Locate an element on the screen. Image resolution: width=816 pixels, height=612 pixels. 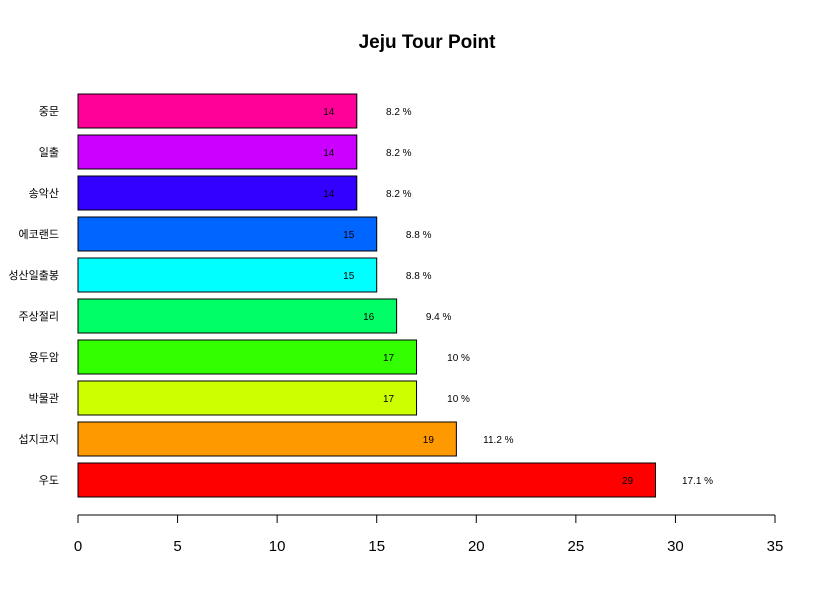
category-label: 박물관 is located at coordinates (44, 398).